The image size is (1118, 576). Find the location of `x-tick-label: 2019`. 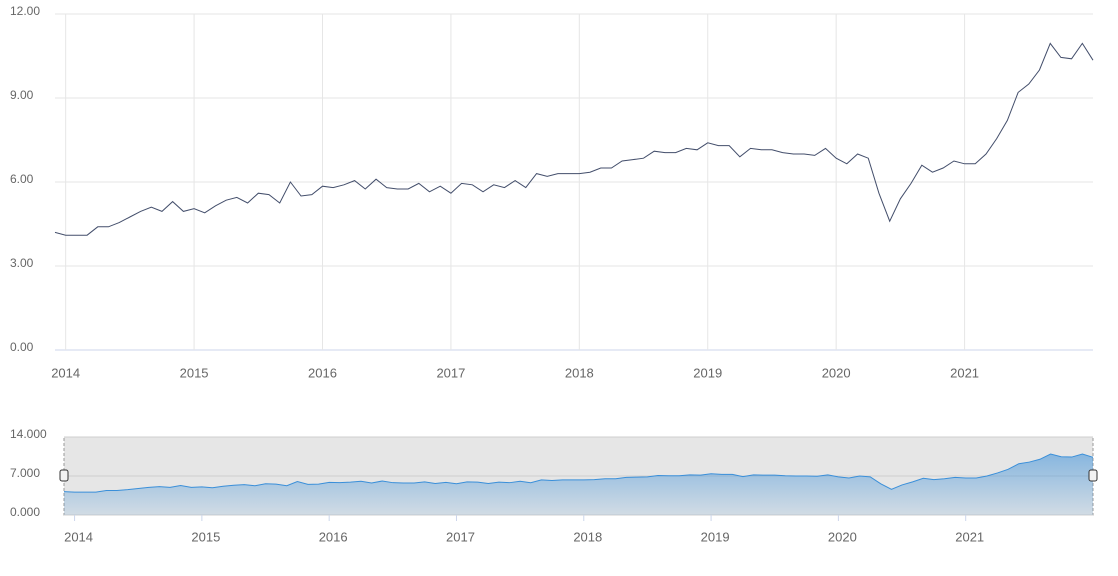

x-tick-label: 2019 is located at coordinates (707, 372).